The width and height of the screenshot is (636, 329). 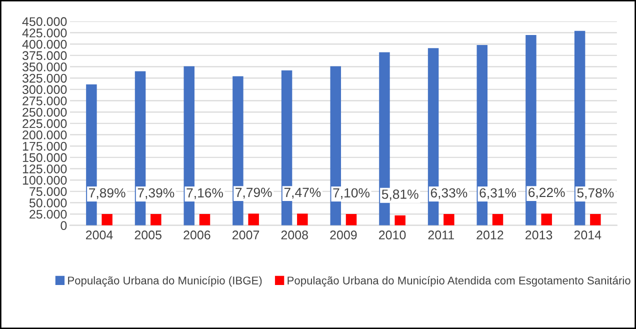 I want to click on annotation: 6,22%, so click(x=546, y=193).